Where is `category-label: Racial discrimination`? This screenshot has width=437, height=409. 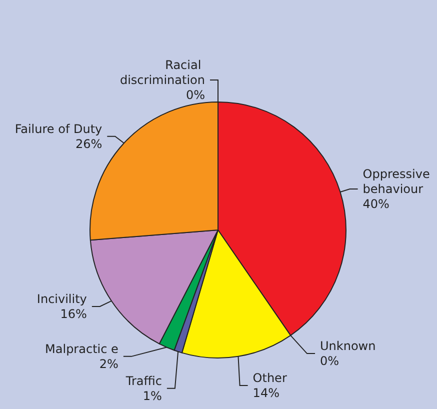
category-label: Racial discrimination is located at coordinates (162, 72).